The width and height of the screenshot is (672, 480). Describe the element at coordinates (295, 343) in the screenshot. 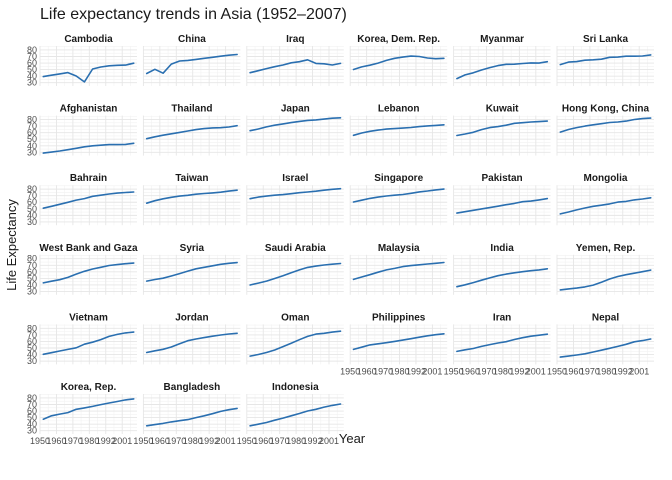

I see `series-line-oman` at that location.